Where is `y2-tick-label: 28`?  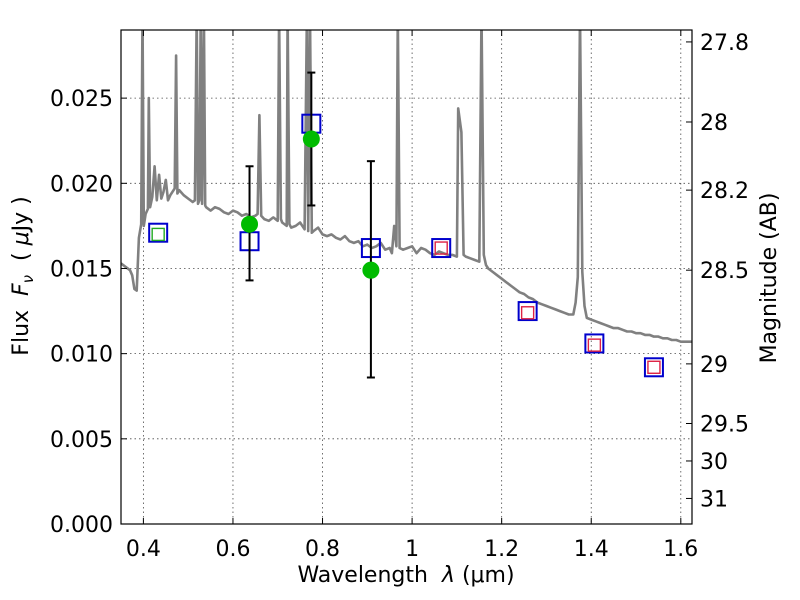 y2-tick-label: 28 is located at coordinates (714, 123).